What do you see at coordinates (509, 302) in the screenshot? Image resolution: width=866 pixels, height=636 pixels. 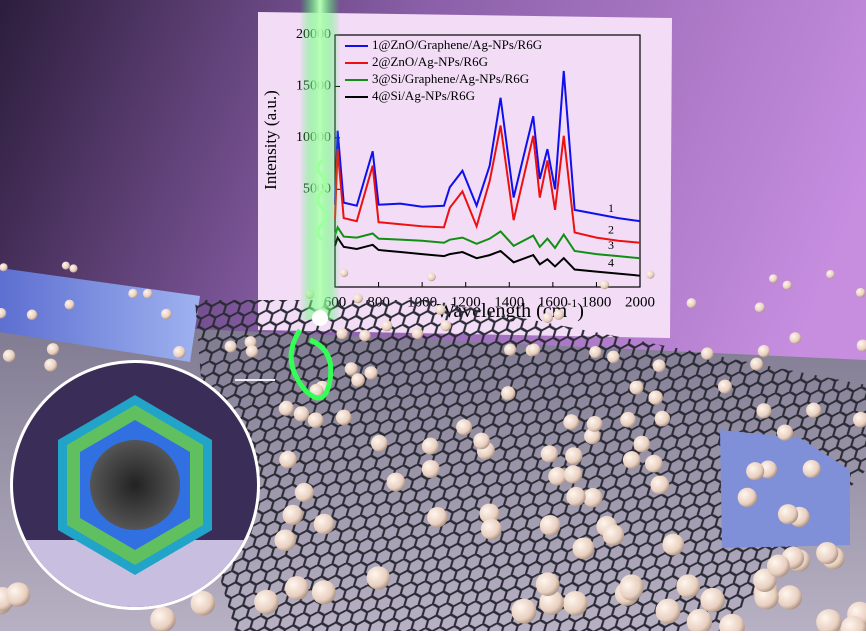 I see `x-tick-label: 1400` at bounding box center [509, 302].